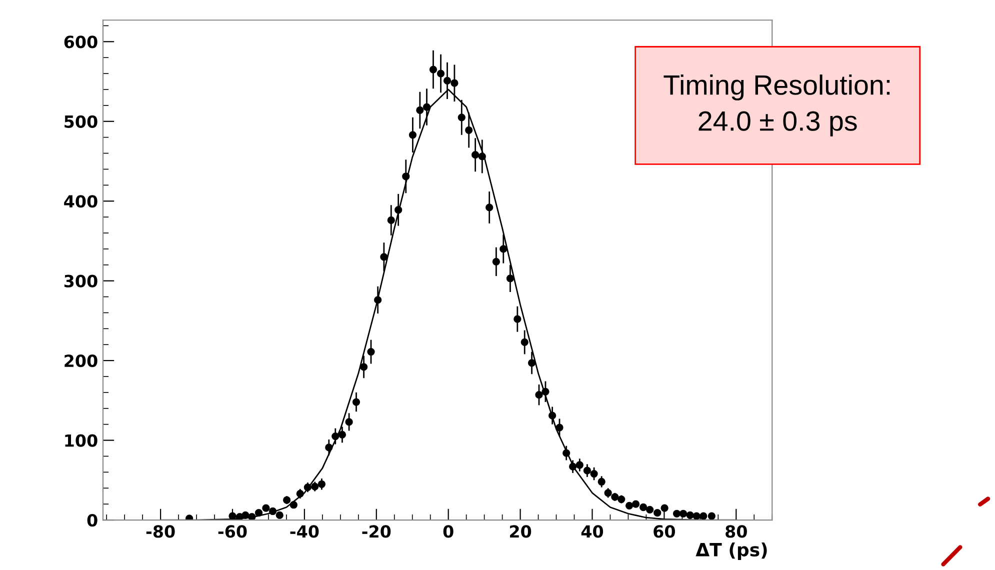 The image size is (995, 570). Describe the element at coordinates (81, 42) in the screenshot. I see `y-tick-label: 600` at that location.